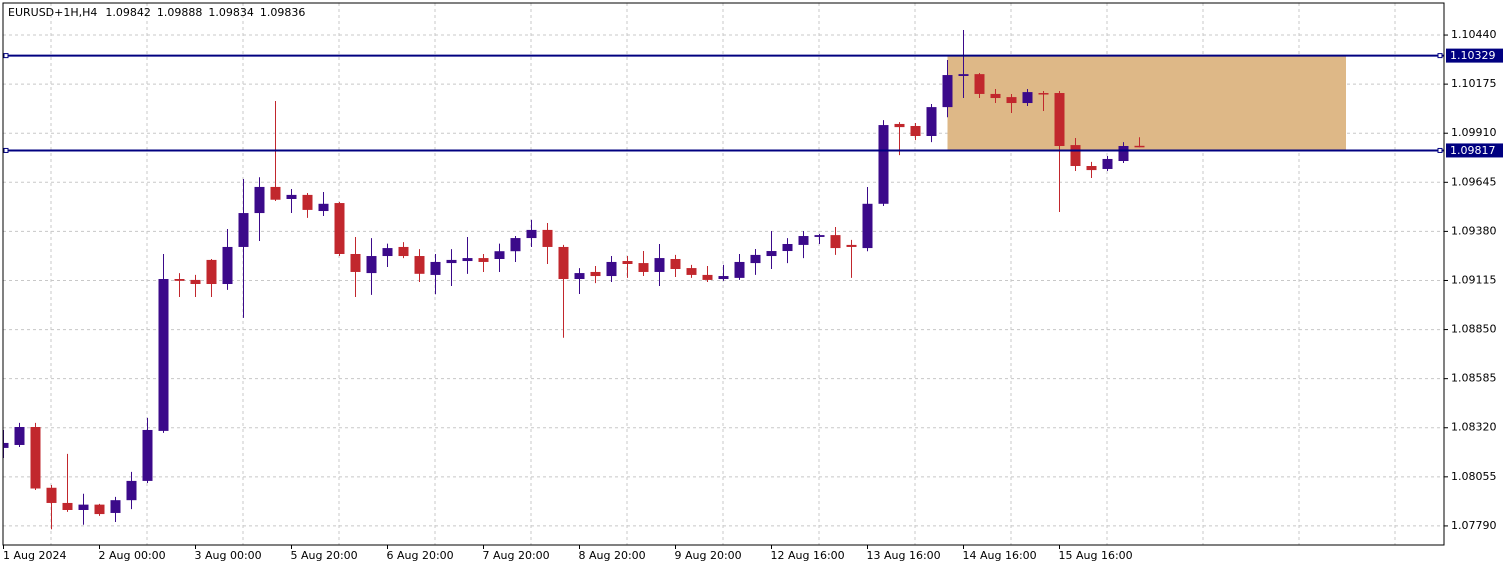  Describe the element at coordinates (1474, 181) in the screenshot. I see `y-tick-label: 1.09645` at that location.